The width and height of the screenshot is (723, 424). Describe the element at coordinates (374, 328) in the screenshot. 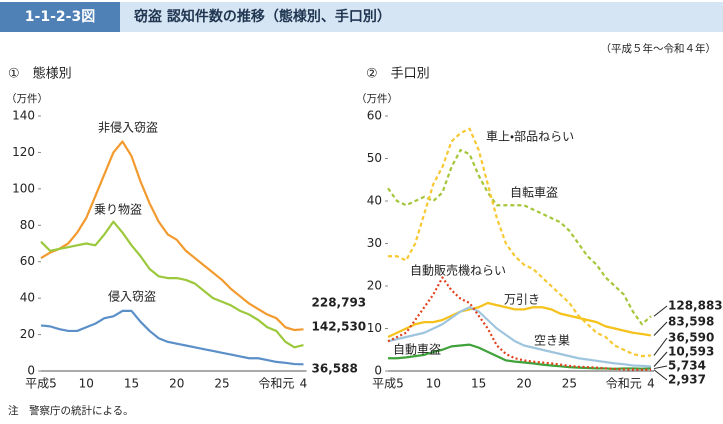

I see `y-tick-label: 10` at that location.